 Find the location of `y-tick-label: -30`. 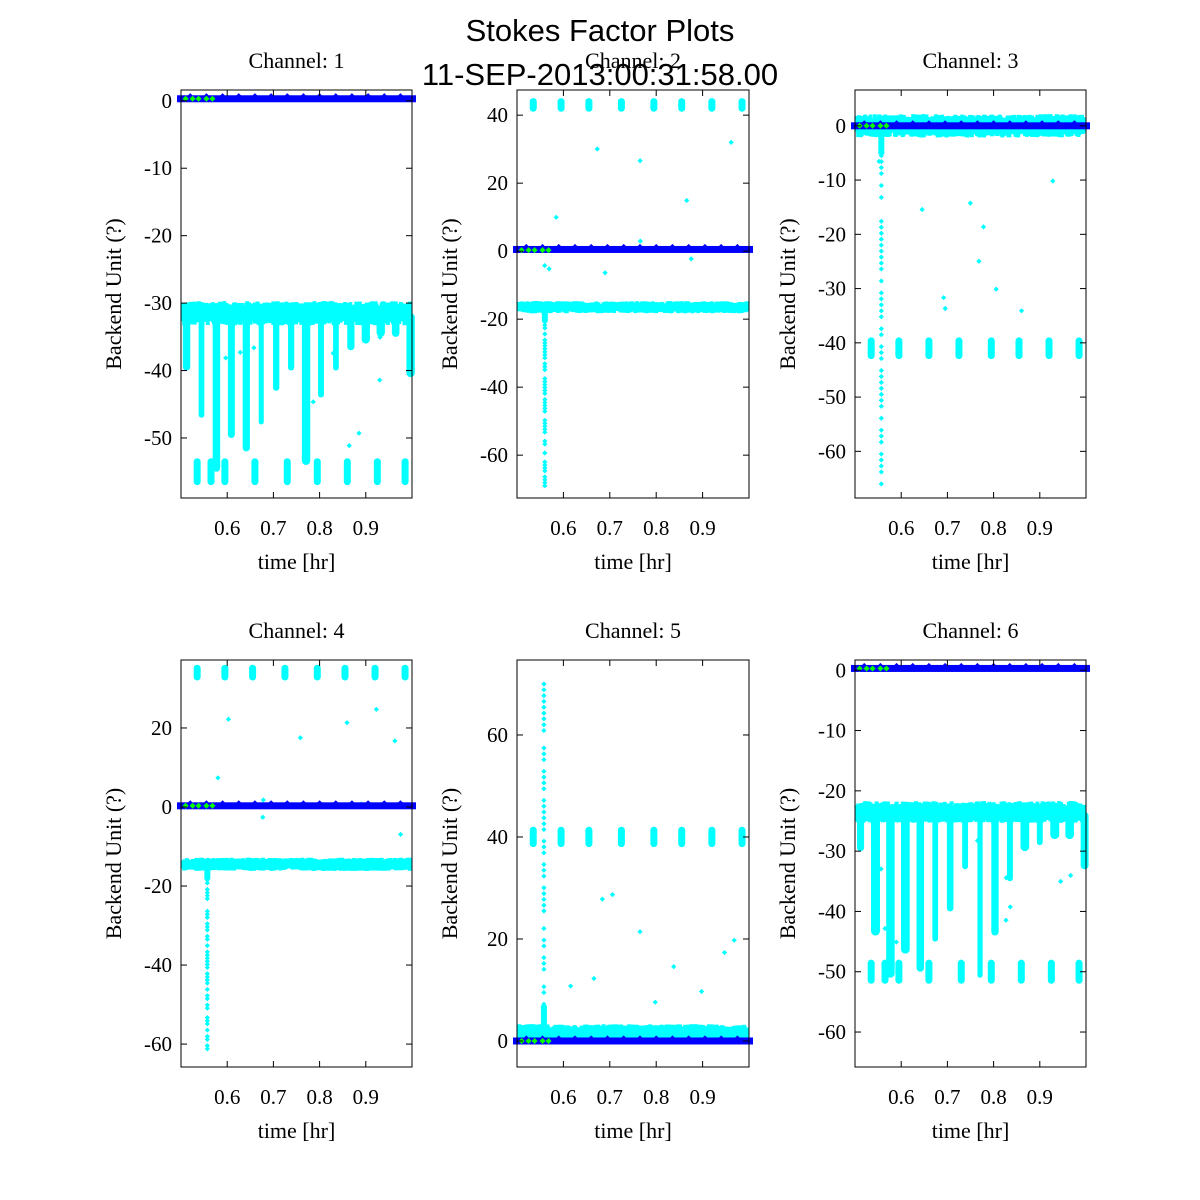

y-tick-label: -30 is located at coordinates (832, 289).